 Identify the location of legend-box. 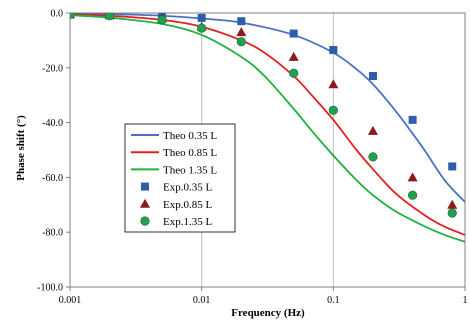
(180, 178).